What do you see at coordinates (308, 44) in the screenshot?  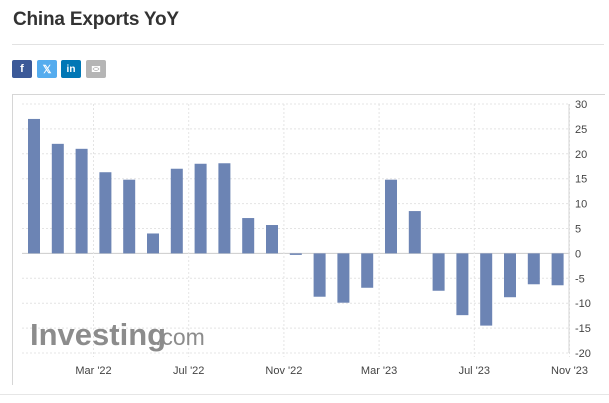 I see `title-divider` at bounding box center [308, 44].